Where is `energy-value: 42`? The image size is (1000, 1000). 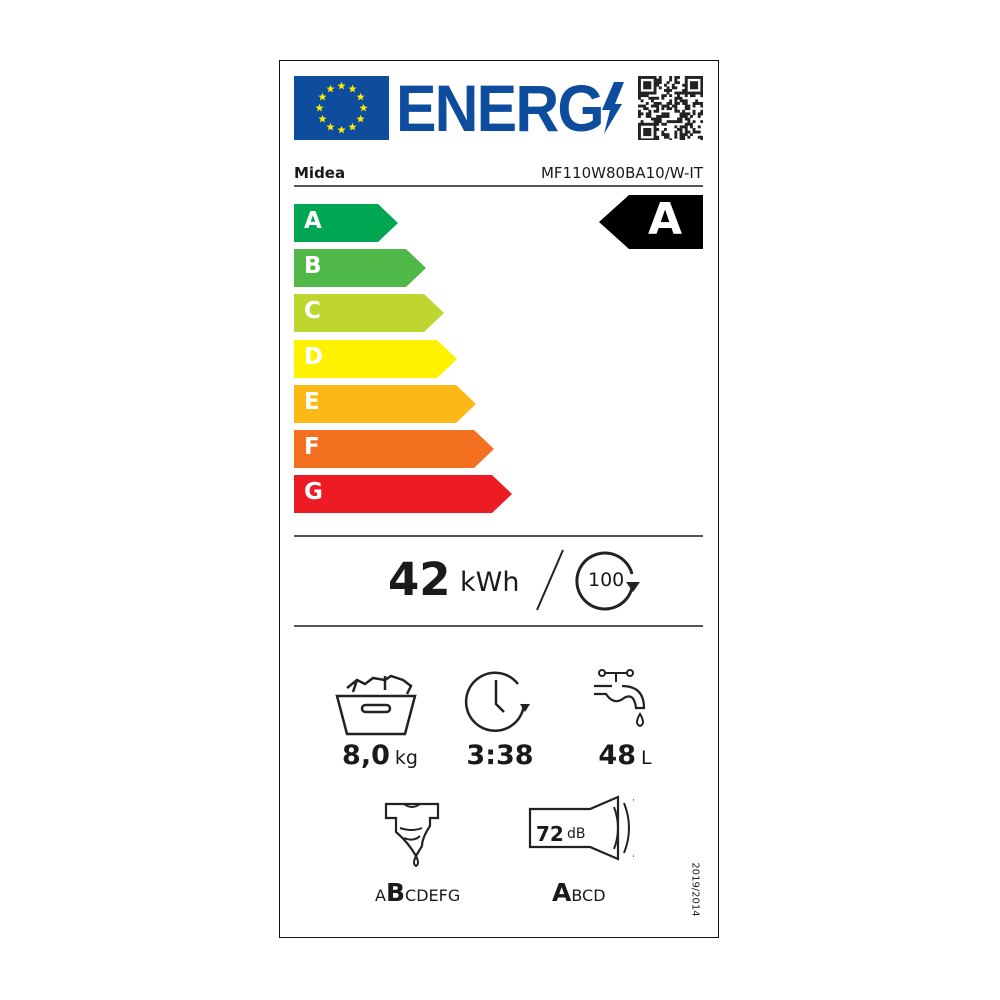
energy-value: 42 is located at coordinates (419, 579).